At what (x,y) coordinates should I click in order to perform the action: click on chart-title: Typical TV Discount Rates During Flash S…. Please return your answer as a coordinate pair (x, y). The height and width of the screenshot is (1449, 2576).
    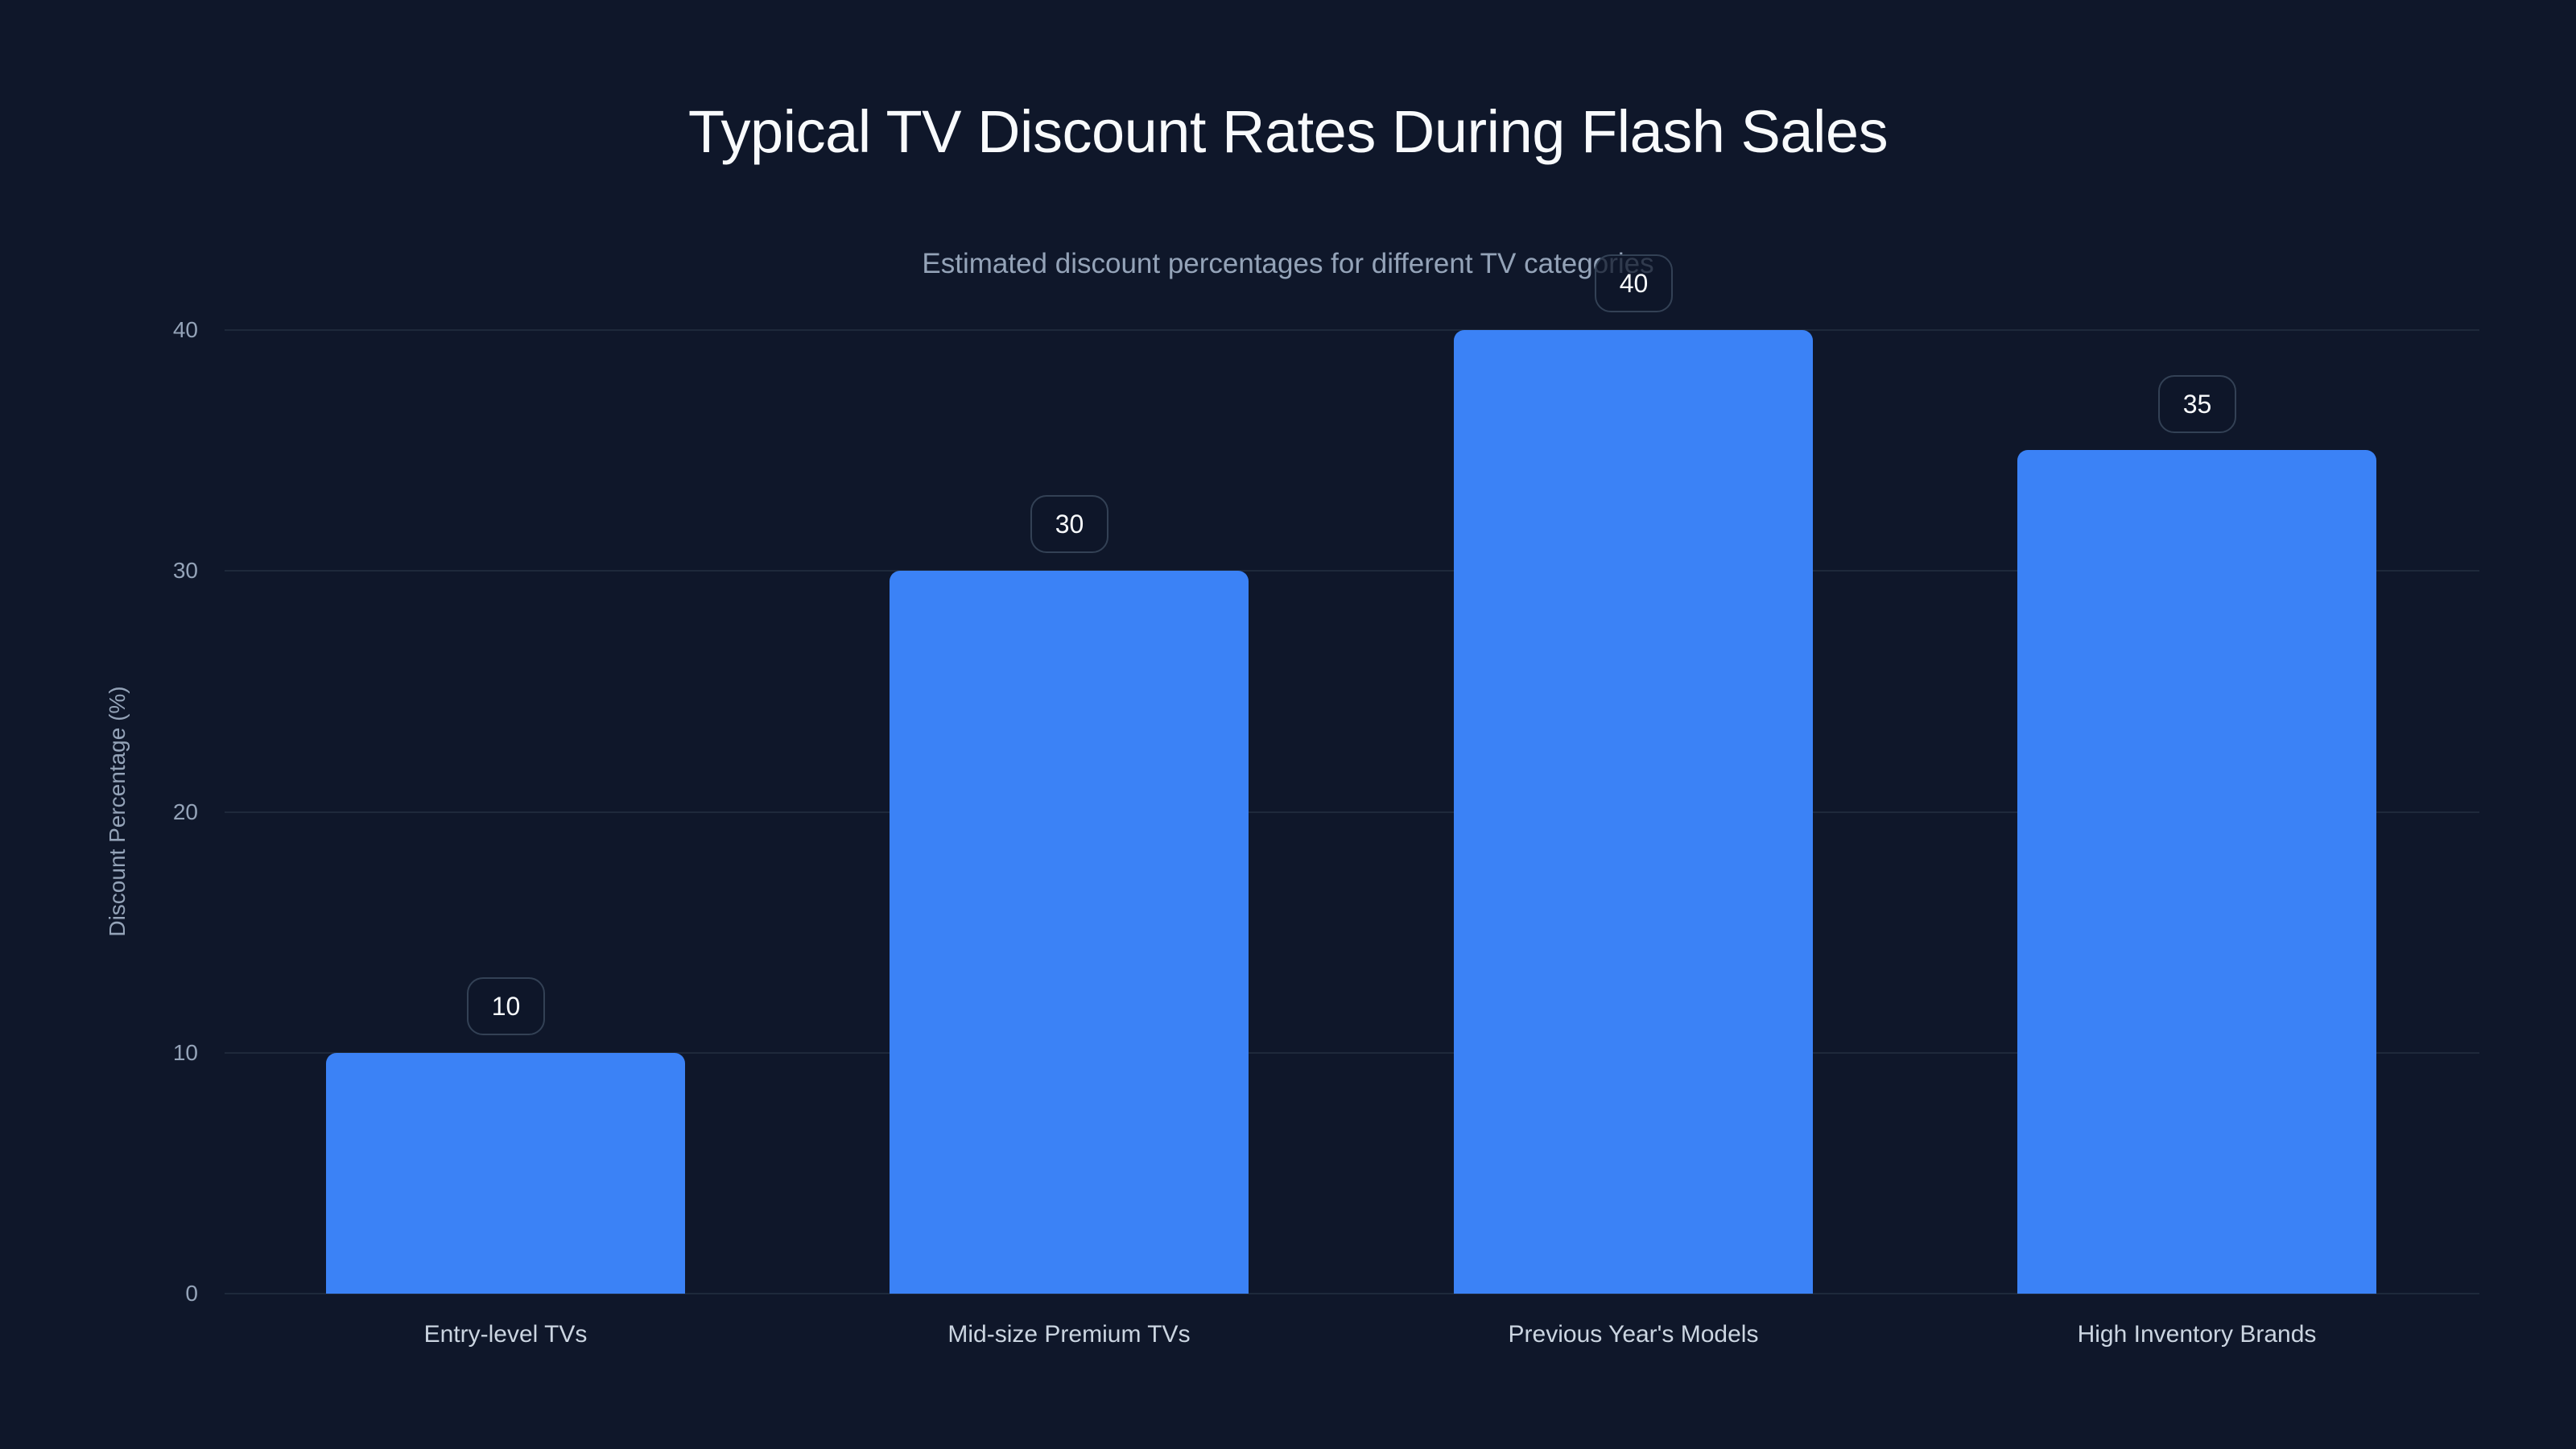
    Looking at the image, I should click on (1288, 131).